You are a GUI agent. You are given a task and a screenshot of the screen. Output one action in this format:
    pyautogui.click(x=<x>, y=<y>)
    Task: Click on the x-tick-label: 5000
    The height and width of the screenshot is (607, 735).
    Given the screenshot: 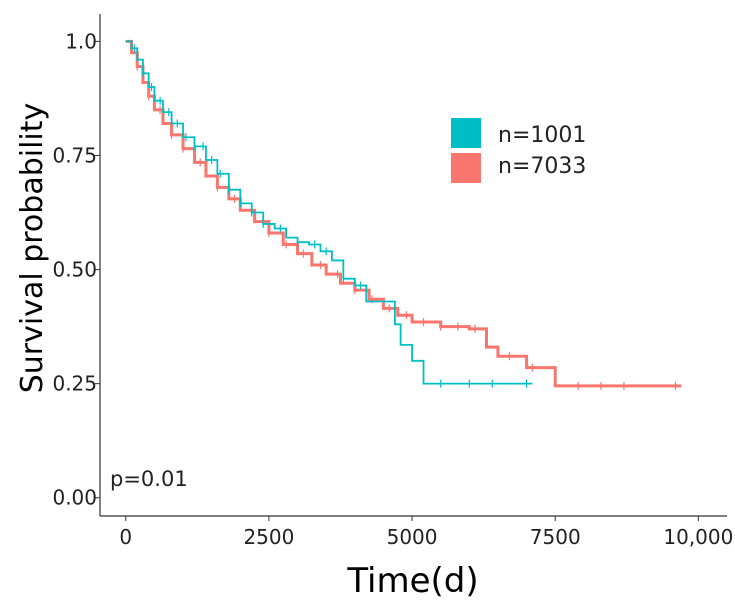 What is the action you would take?
    pyautogui.click(x=412, y=537)
    